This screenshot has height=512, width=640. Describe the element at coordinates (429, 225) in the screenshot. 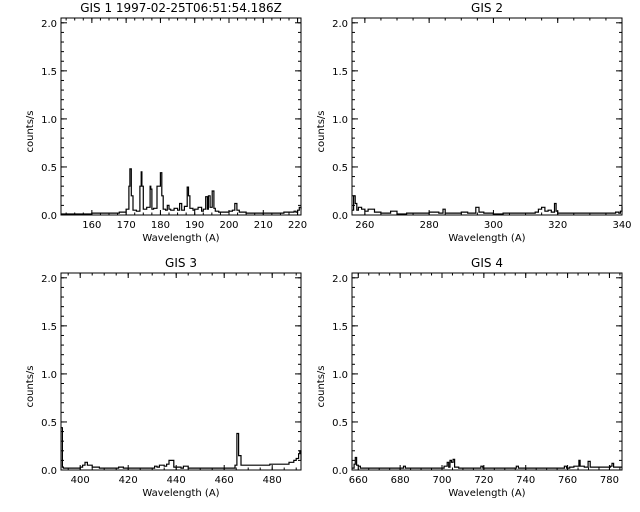

I see `x-tick-label: 280` at that location.